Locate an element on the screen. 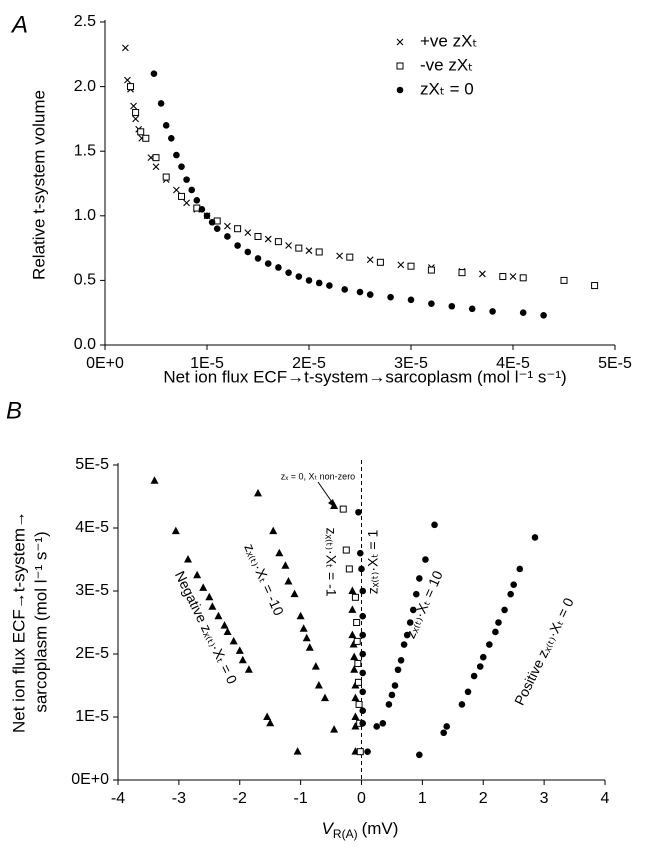 This screenshot has width=645, height=850. y-tick-label: 0.0 is located at coordinates (85, 344).